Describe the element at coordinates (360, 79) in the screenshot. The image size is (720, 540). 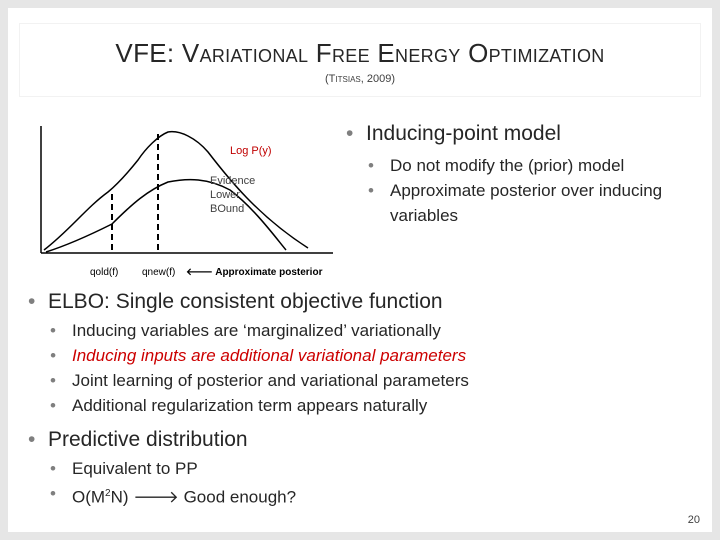
I see `page-subtitle: (Titsias, 2009)` at that location.